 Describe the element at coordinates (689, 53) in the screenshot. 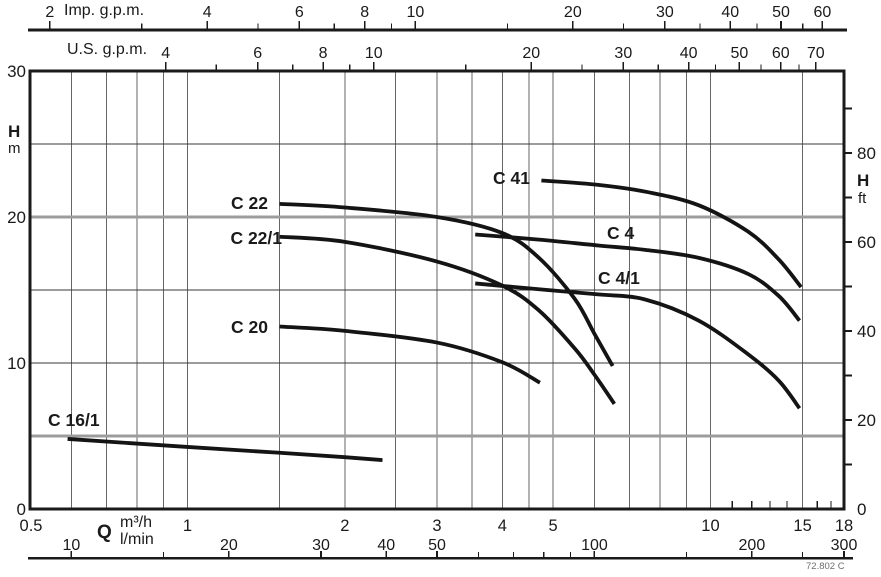

I see `us-gpm-tick-label: 40` at that location.